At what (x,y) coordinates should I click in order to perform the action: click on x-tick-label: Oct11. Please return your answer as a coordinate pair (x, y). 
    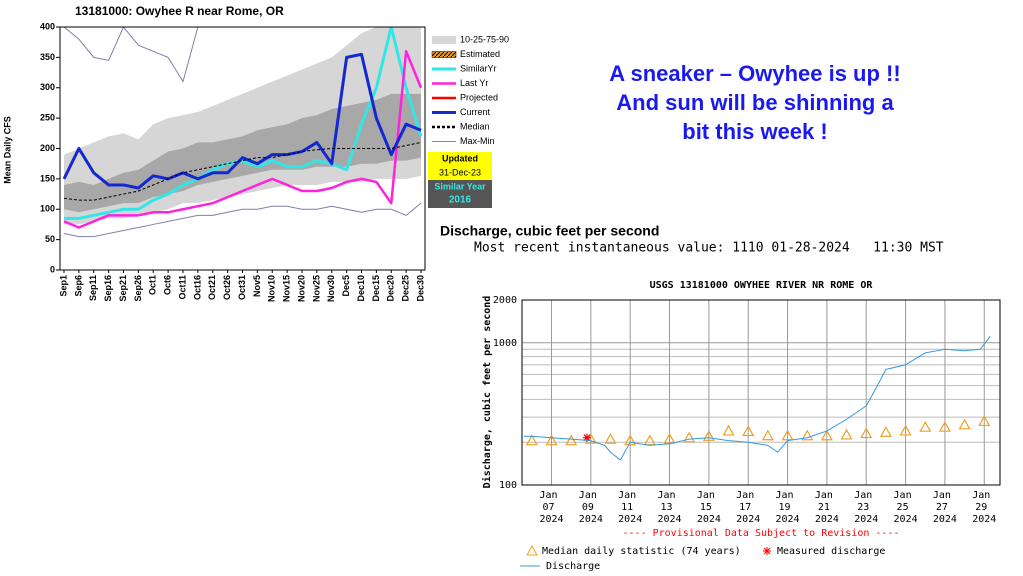
    Looking at the image, I should click on (182, 287).